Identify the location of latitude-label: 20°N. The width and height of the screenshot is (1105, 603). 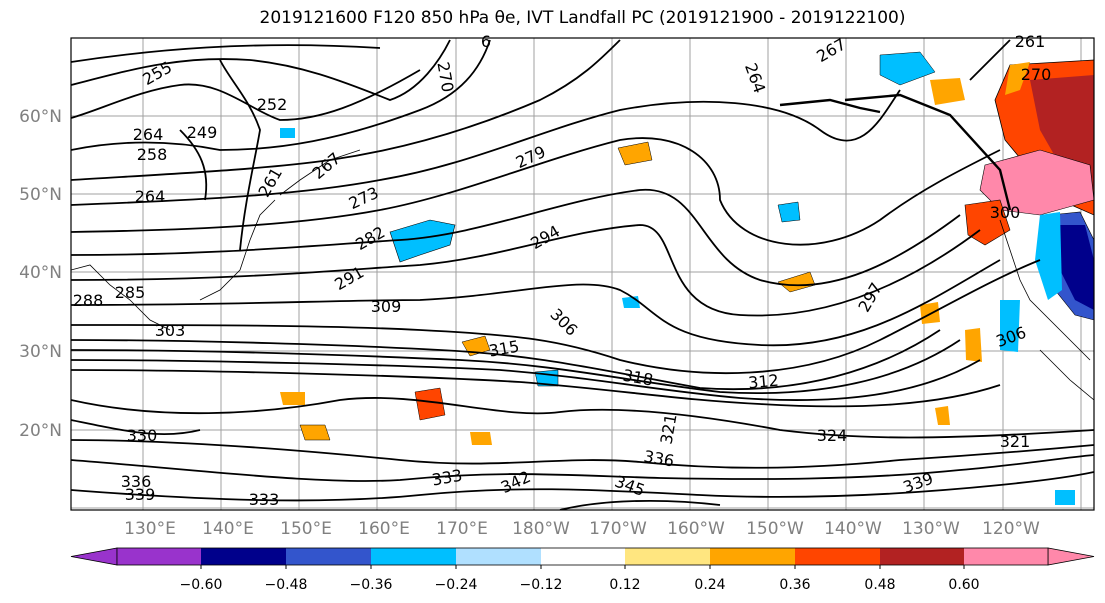
(40, 431).